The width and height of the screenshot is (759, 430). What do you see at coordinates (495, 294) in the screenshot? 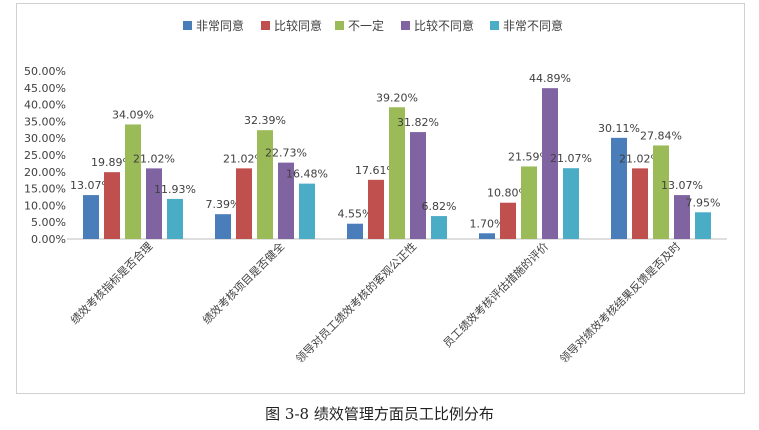
I see `x-tick-label: 员工绩效考核评估措施的评价` at bounding box center [495, 294].